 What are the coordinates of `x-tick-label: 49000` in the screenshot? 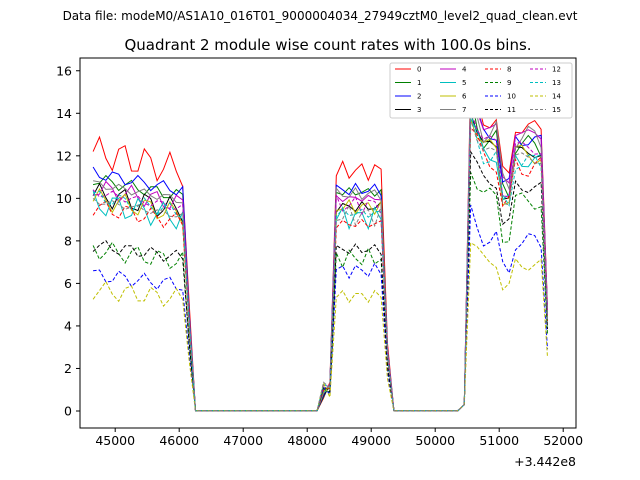 It's located at (371, 440).